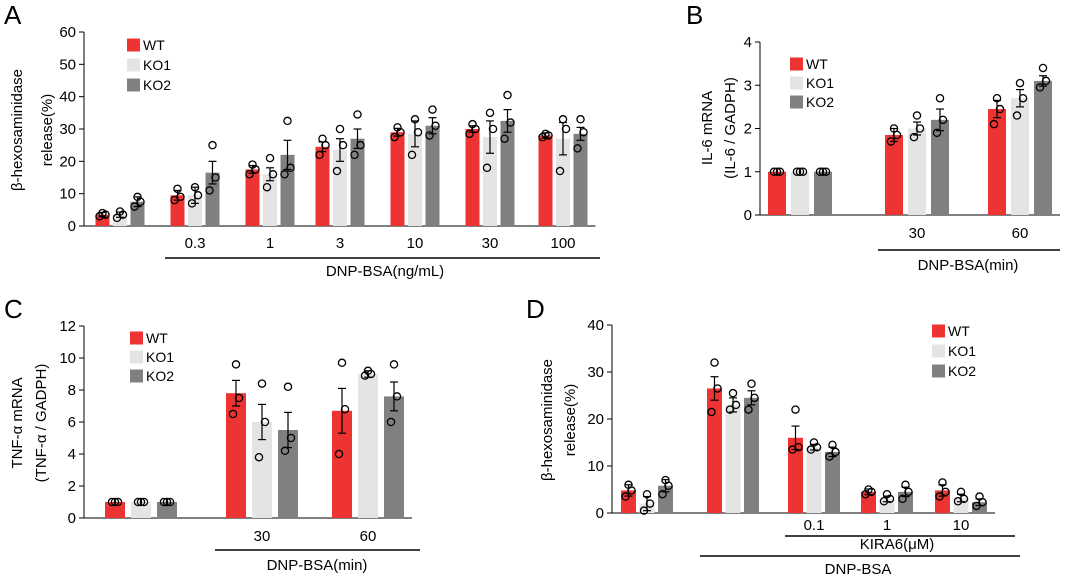 This screenshot has width=1065, height=578. I want to click on panel-A-x-label: DNP-BSA(ng/mL), so click(385, 271).